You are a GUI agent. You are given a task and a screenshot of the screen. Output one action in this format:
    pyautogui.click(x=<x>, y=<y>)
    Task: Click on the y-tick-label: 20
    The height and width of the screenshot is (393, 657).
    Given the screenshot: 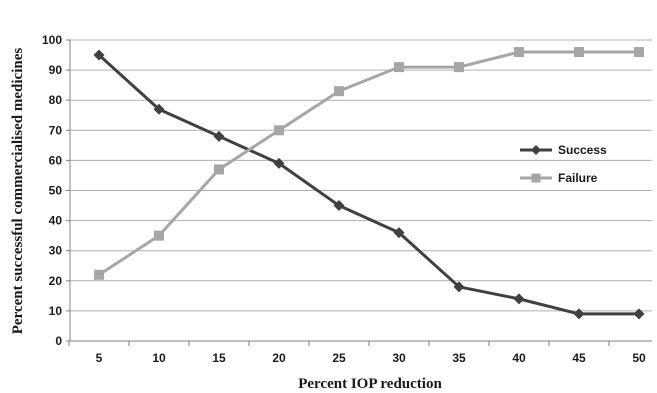 What is the action you would take?
    pyautogui.click(x=56, y=281)
    